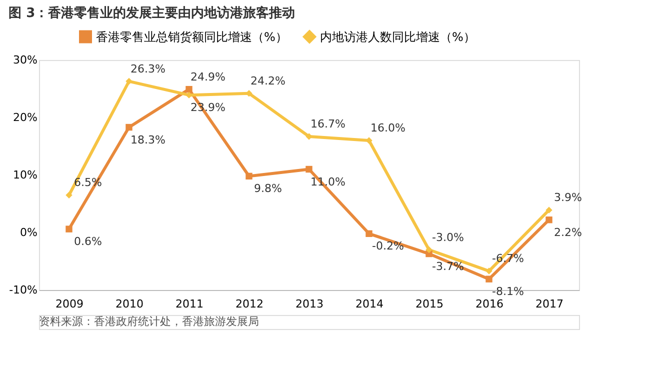 The width and height of the screenshot is (649, 367). I want to click on data-label: 24.2%, so click(268, 81).